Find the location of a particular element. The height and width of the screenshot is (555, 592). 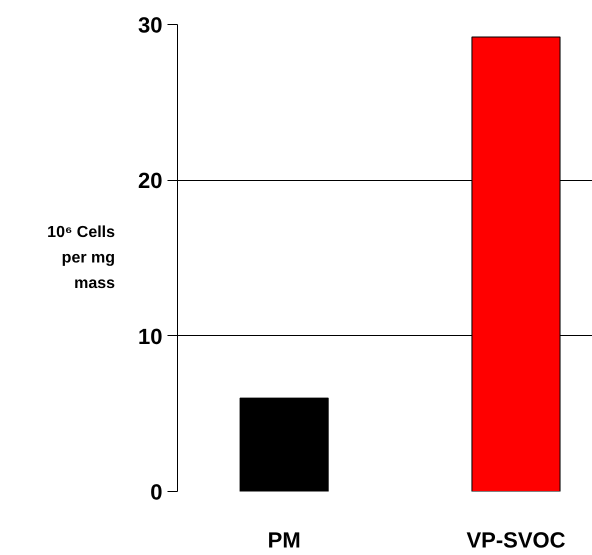

y-tick-label: 20 is located at coordinates (150, 181).